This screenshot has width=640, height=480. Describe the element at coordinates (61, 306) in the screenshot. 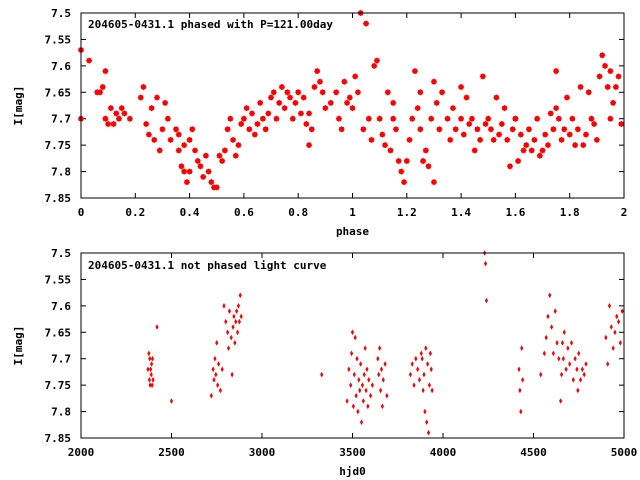

I see `y-tick-label: 7.6` at that location.